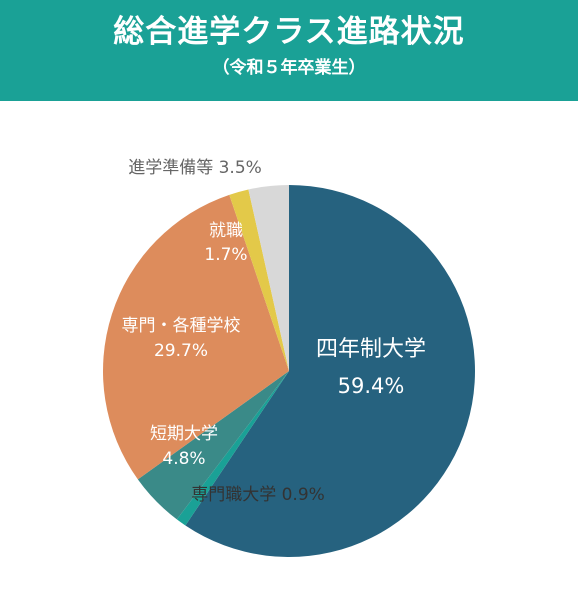 This screenshot has height=600, width=578. What do you see at coordinates (289, 32) in the screenshot?
I see `chart-title: 総合進学クラス進路状況` at bounding box center [289, 32].